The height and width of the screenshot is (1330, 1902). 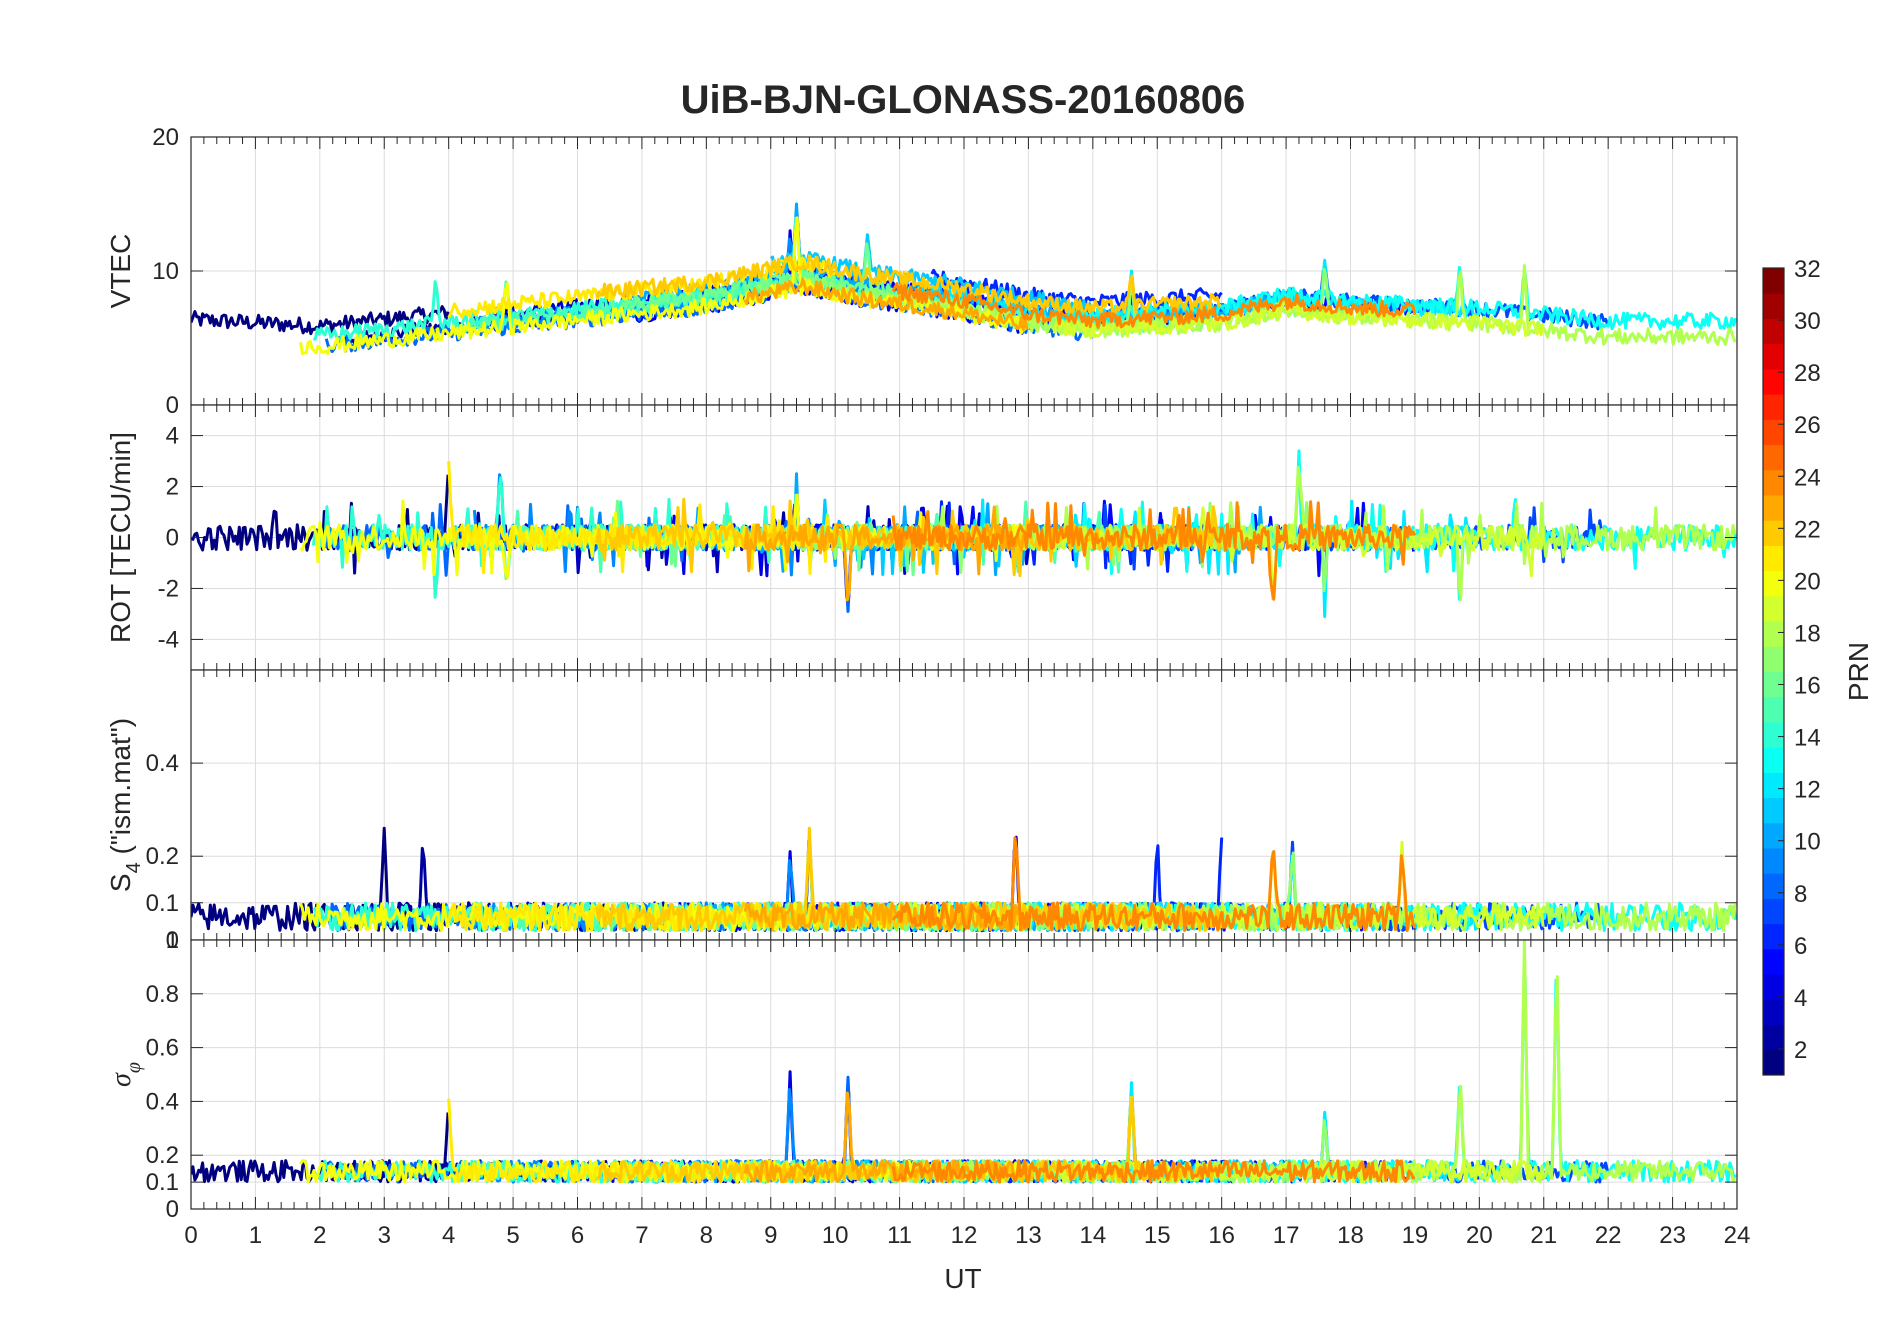 What do you see at coordinates (125, 805) in the screenshot?
I see `y-axis-label: S4 ("ism.mat")` at bounding box center [125, 805].